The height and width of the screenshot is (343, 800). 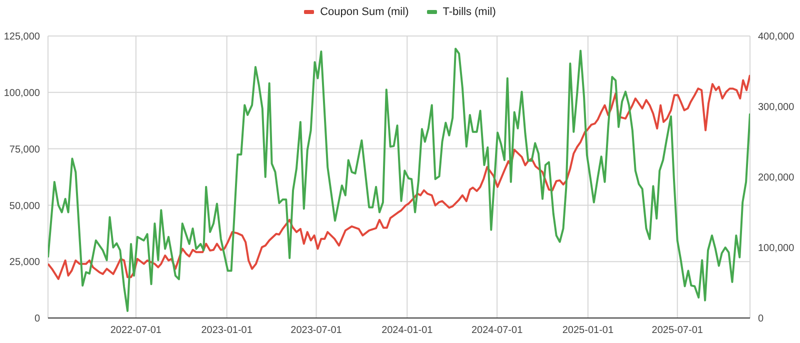 I want to click on legend-label: T-bills (mil), so click(x=469, y=12).